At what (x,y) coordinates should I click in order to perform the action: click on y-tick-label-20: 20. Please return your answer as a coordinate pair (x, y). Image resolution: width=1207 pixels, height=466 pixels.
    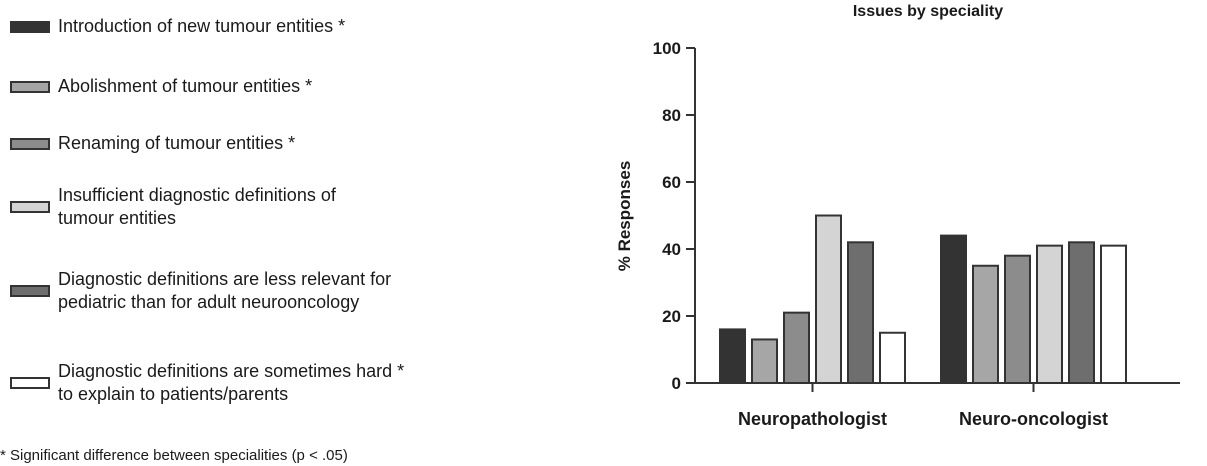
    Looking at the image, I should click on (671, 316).